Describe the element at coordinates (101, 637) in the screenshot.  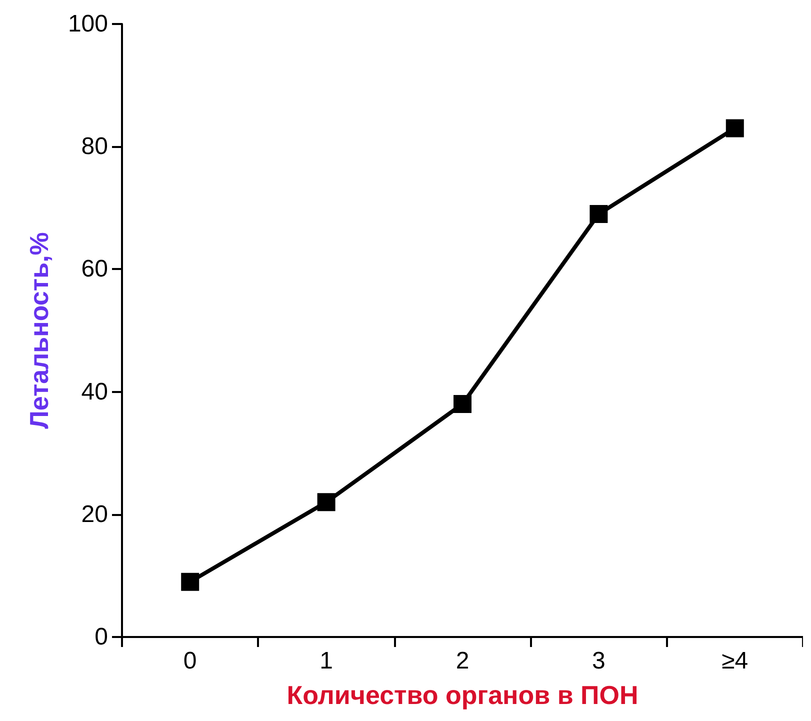
I see `y-tick-label: 0` at that location.